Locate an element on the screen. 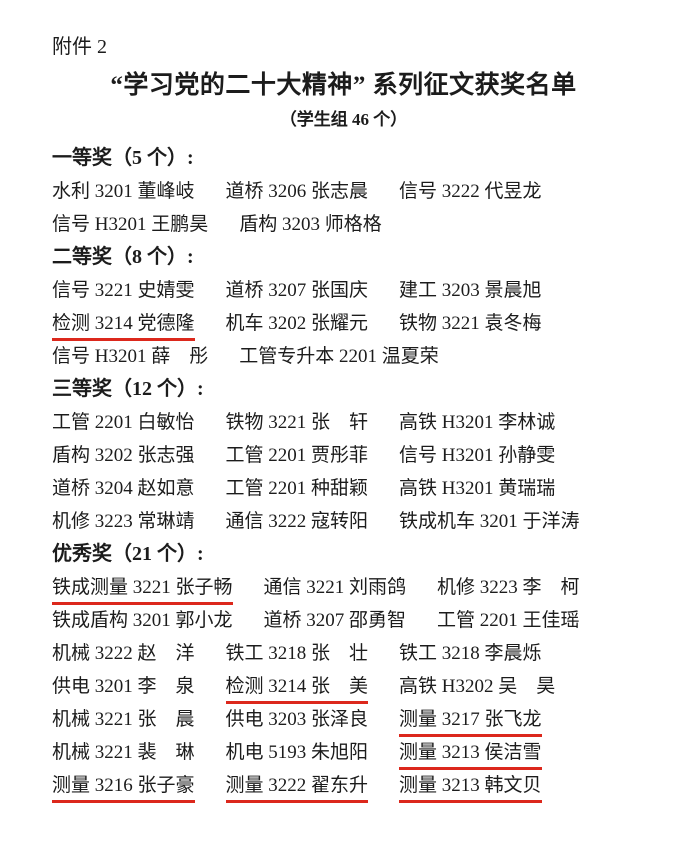 The image size is (681, 845). document-title: “学习党的二十大精神” 系列征文获奖名单 is located at coordinates (343, 85).